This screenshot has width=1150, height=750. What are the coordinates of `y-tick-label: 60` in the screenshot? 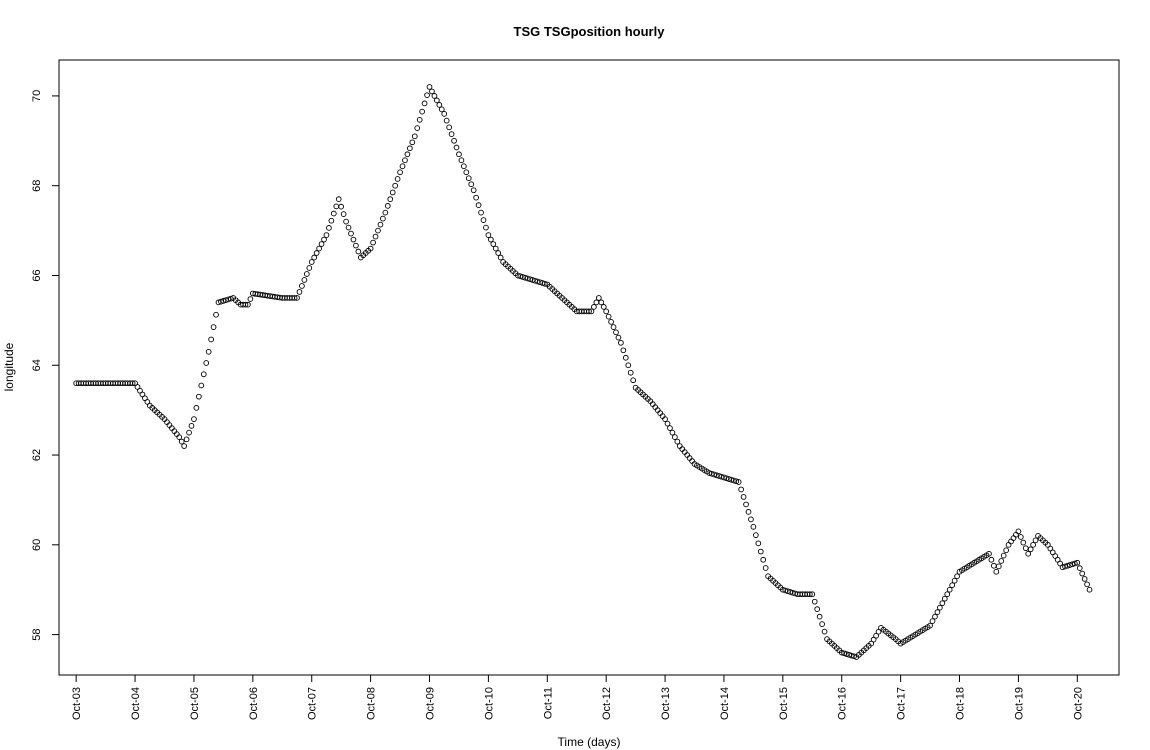 It's located at (37, 545).